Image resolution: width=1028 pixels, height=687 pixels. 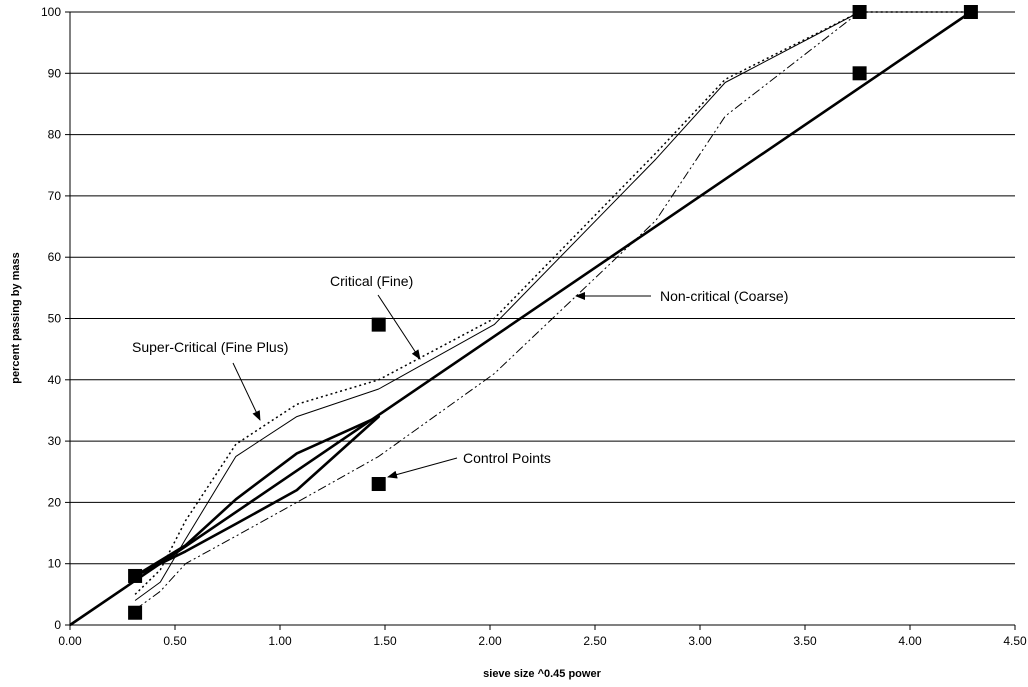 I want to click on x-tick-label: 1.00, so click(x=280, y=641).